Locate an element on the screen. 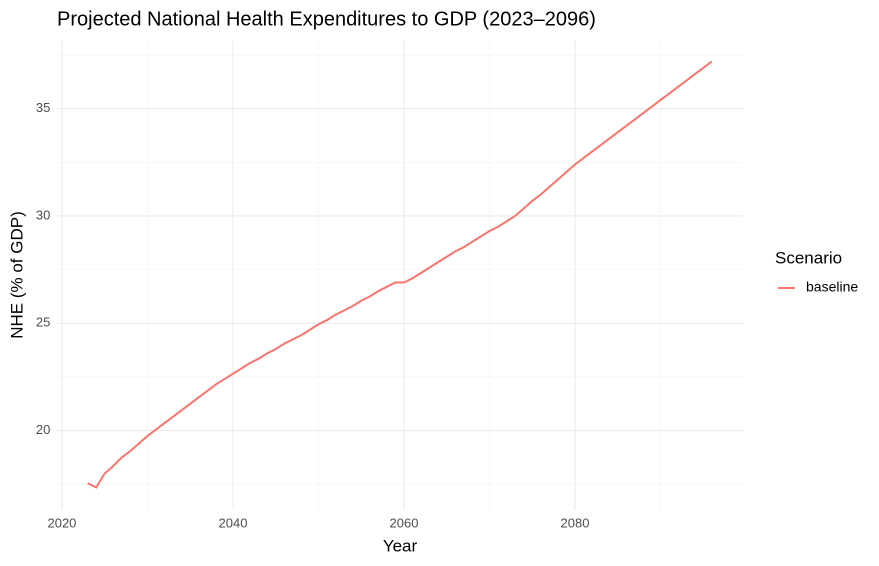 Image resolution: width=879 pixels, height=566 pixels. y-tick-label: 35 is located at coordinates (43, 107).